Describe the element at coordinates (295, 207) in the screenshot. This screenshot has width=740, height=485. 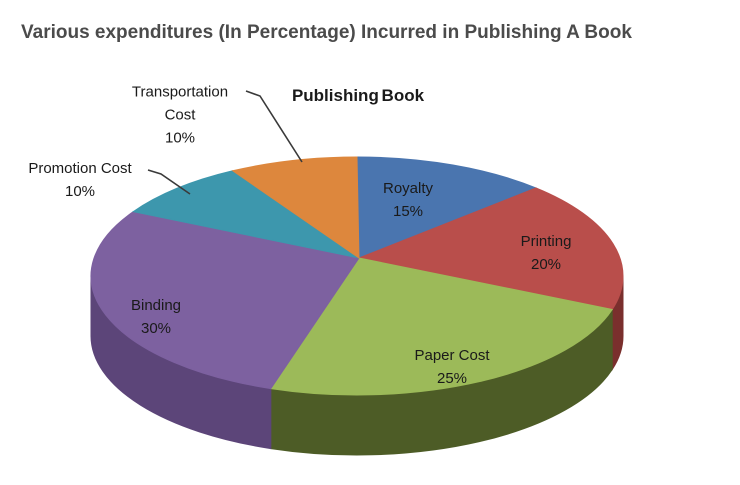
I see `pie-slice-transportation-cost` at that location.